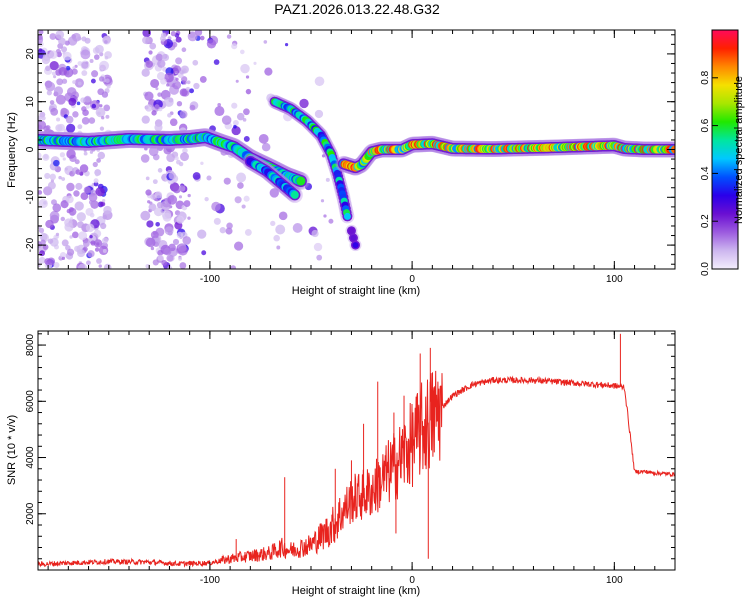  What do you see at coordinates (30, 54) in the screenshot?
I see `y-tick-label: 20` at bounding box center [30, 54].